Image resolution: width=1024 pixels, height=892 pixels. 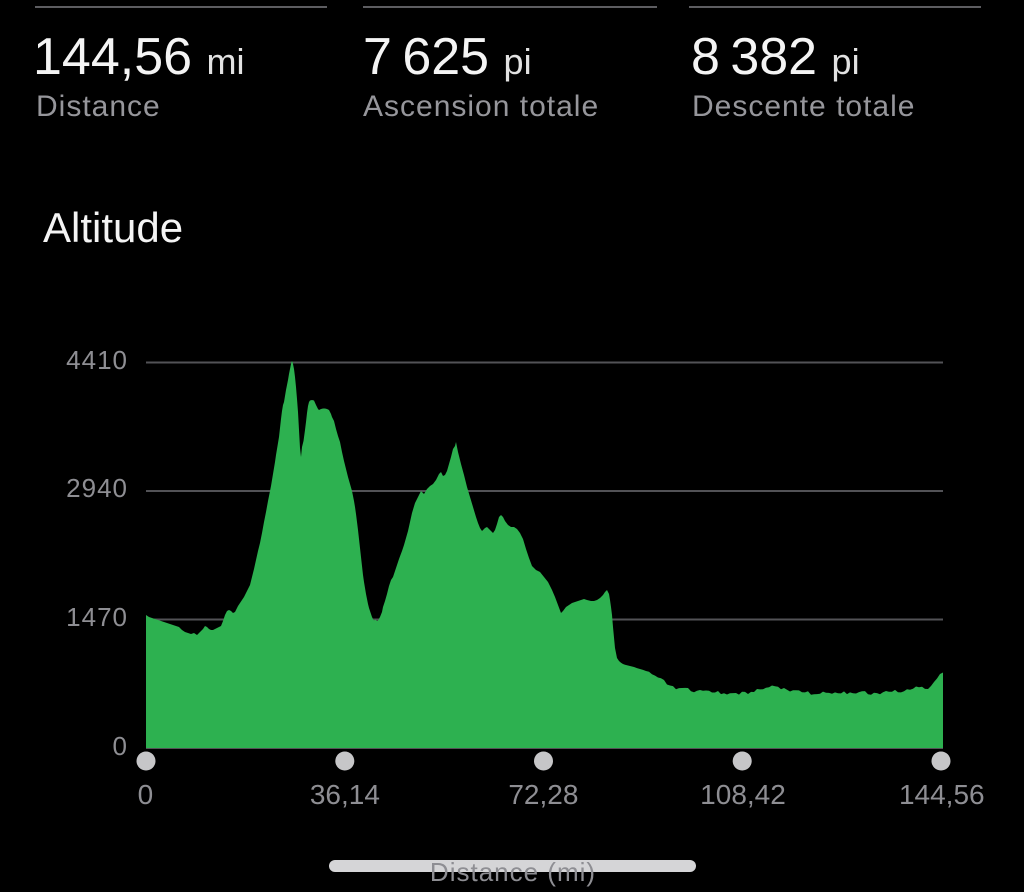 I want to click on svg-text: 108,42, so click(x=743, y=794).